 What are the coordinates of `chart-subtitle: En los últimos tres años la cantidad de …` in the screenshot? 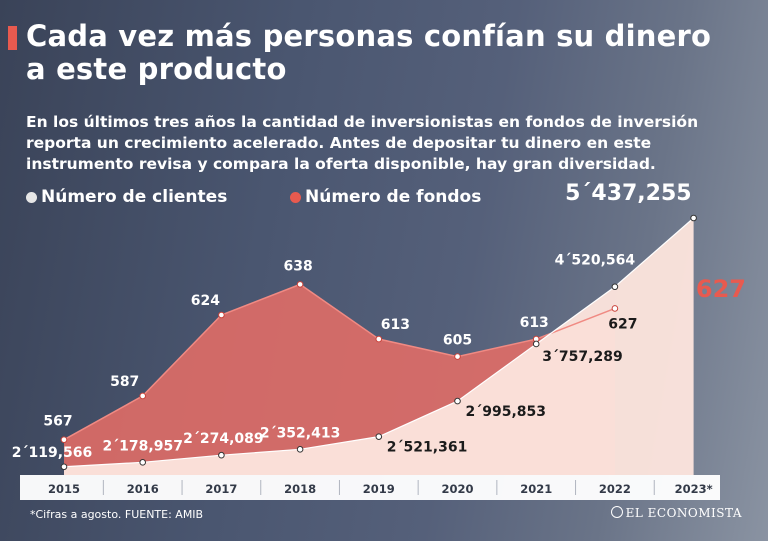 It's located at (362, 143).